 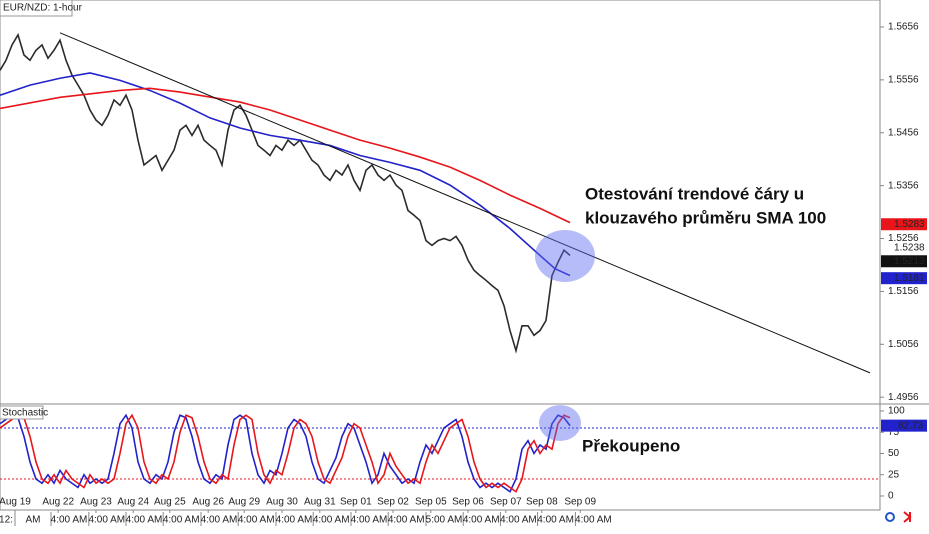 I want to click on x-tick-label: Aug 30, so click(x=282, y=502).